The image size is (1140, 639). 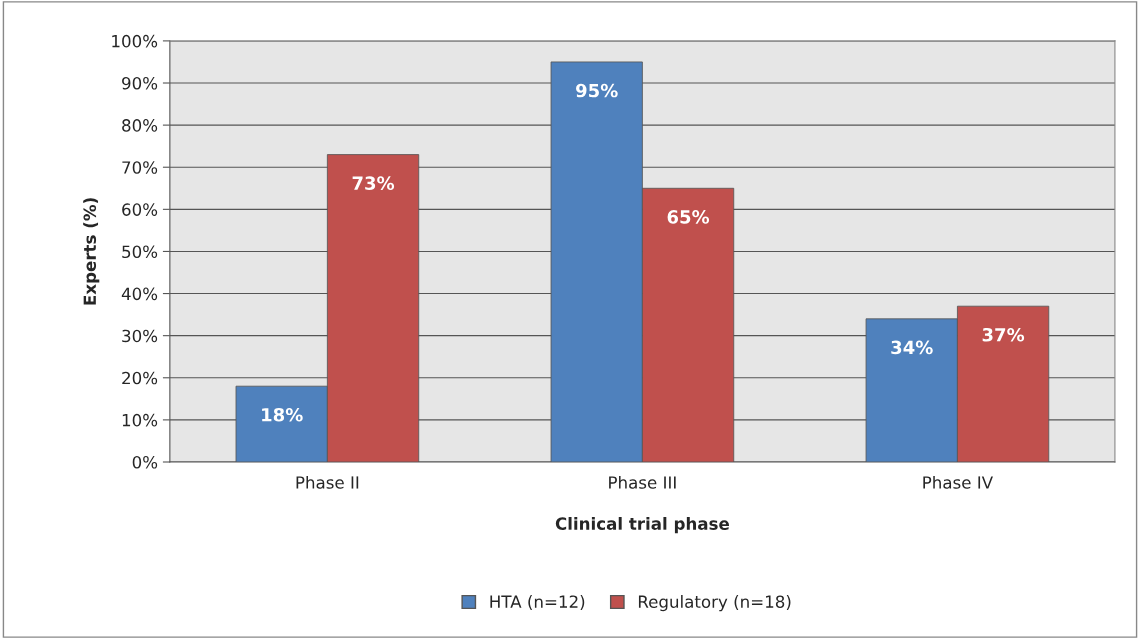 I want to click on y-tick-label: 90%, so click(x=140, y=83).